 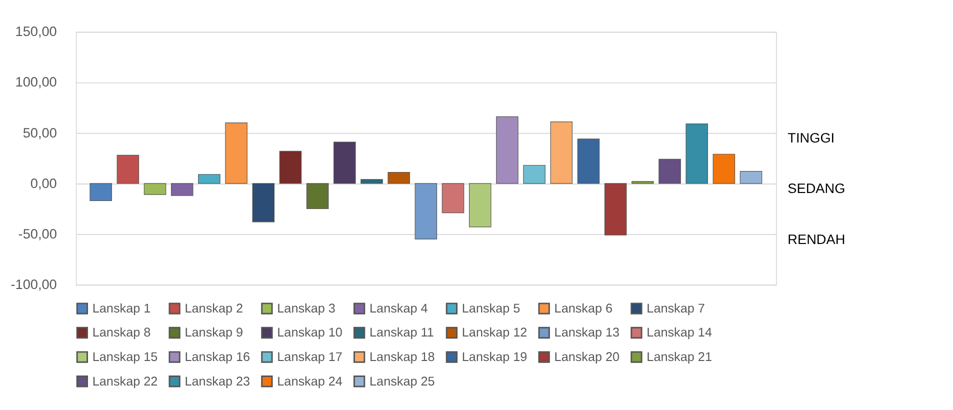 What do you see at coordinates (121, 333) in the screenshot?
I see `legend-label: Lanskap 8` at bounding box center [121, 333].